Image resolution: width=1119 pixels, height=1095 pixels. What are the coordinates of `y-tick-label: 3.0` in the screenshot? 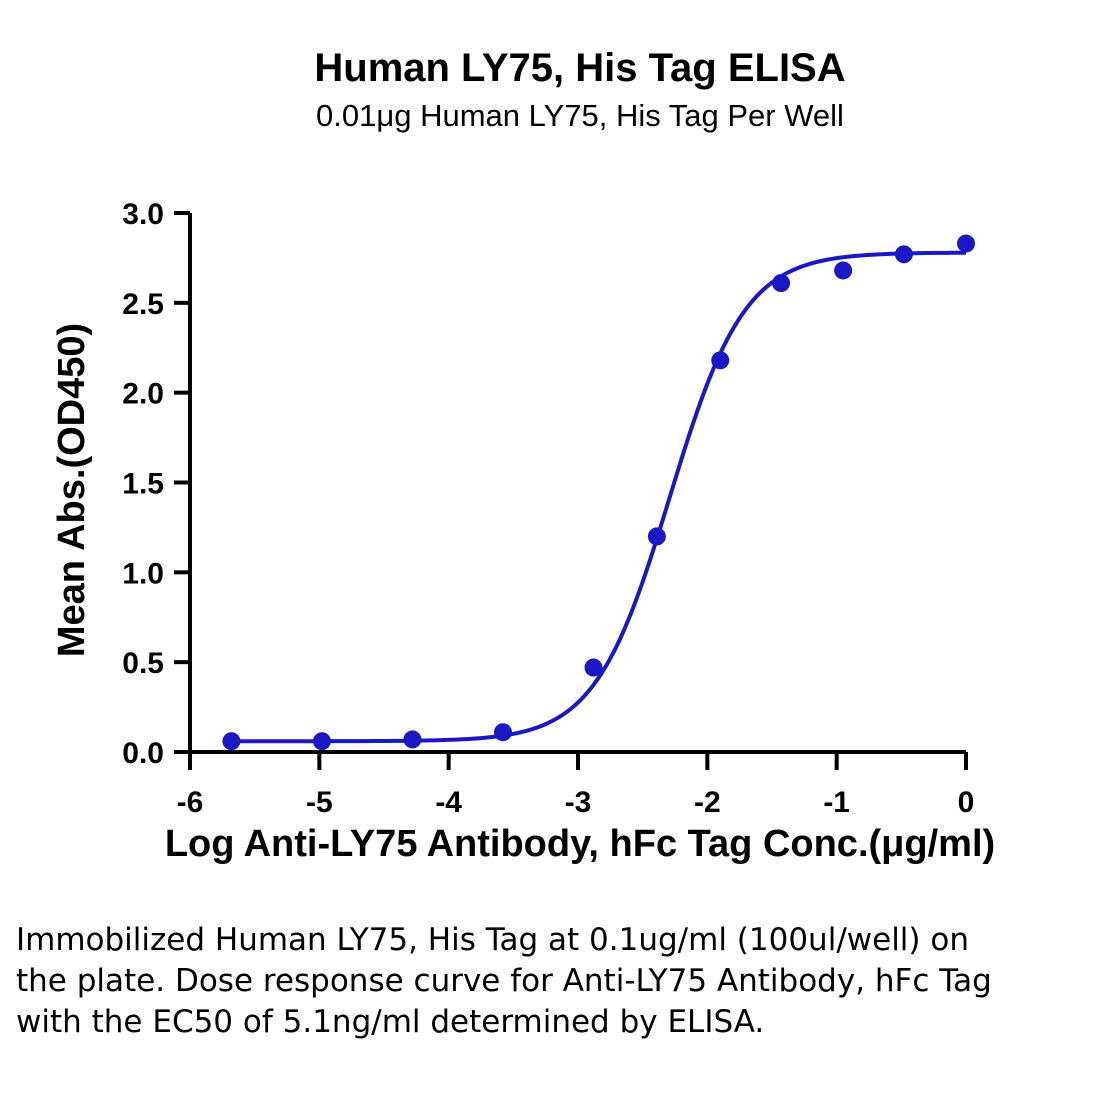 It's located at (143, 214).